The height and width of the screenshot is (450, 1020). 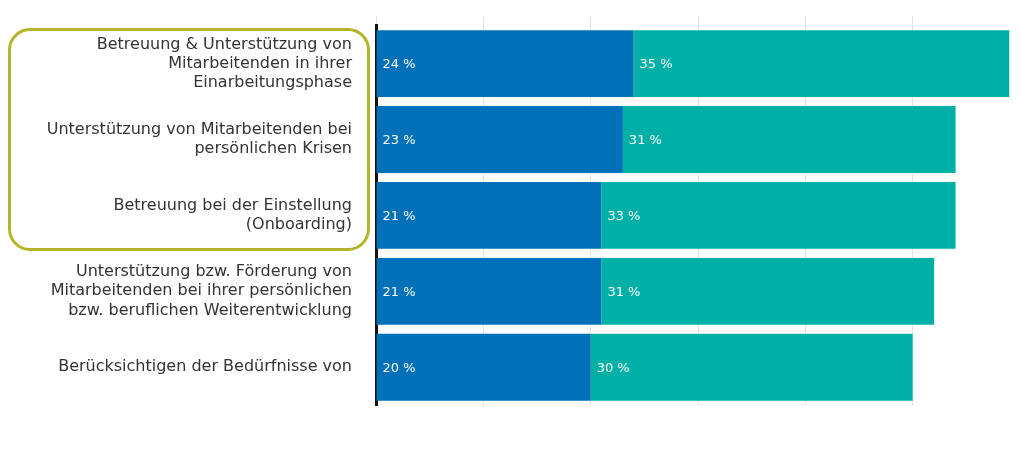 I want to click on data-label: 35 %, so click(x=656, y=63).